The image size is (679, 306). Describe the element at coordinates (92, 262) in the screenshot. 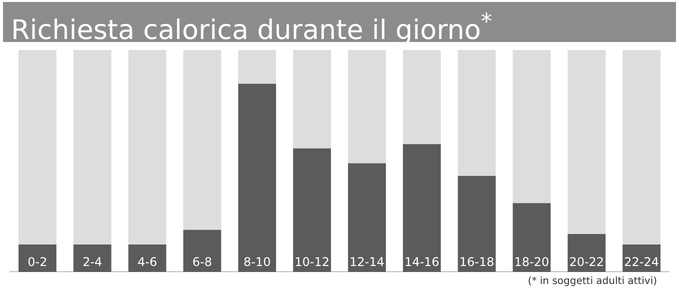

I see `x-tick-label: 2-4` at that location.